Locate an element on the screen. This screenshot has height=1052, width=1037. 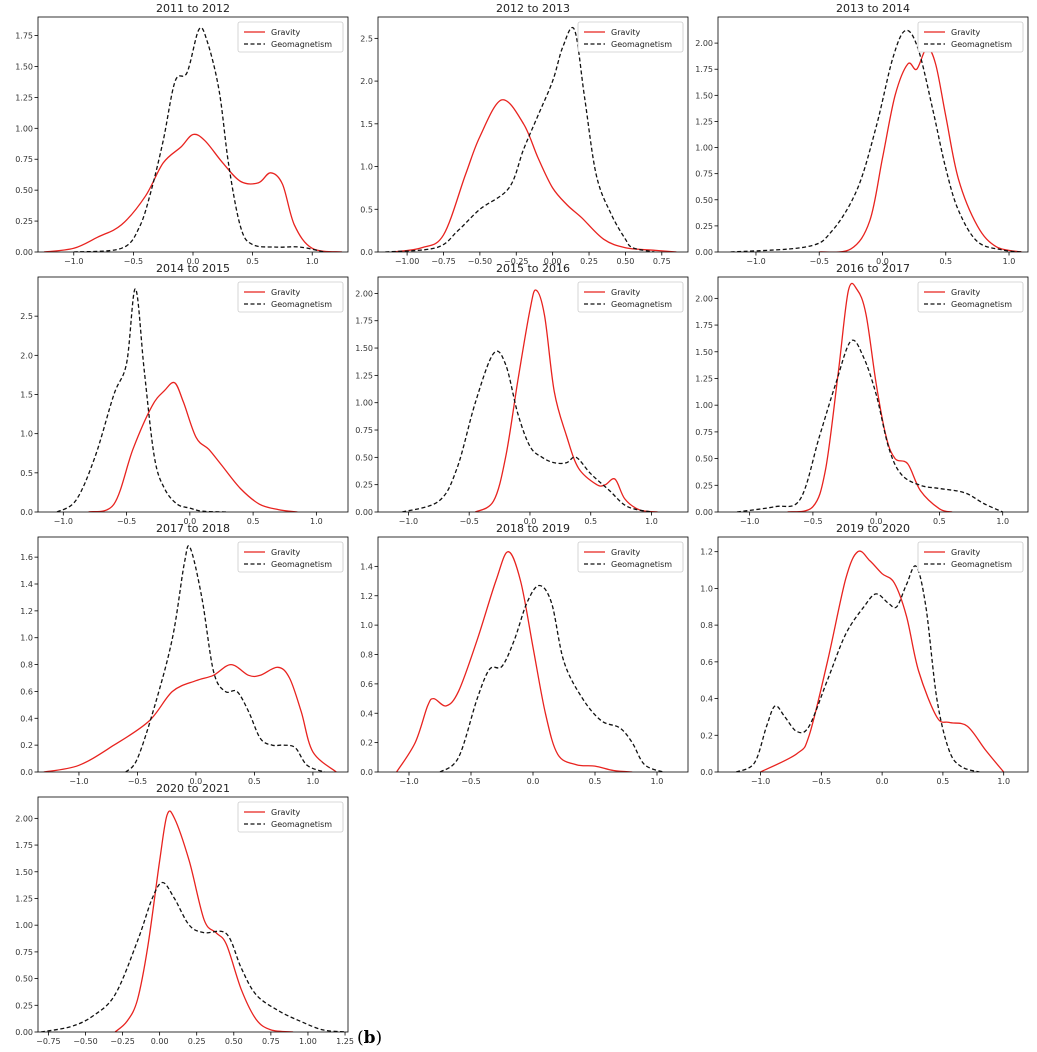
panel-title: 2018 to 2019 is located at coordinates (533, 528).